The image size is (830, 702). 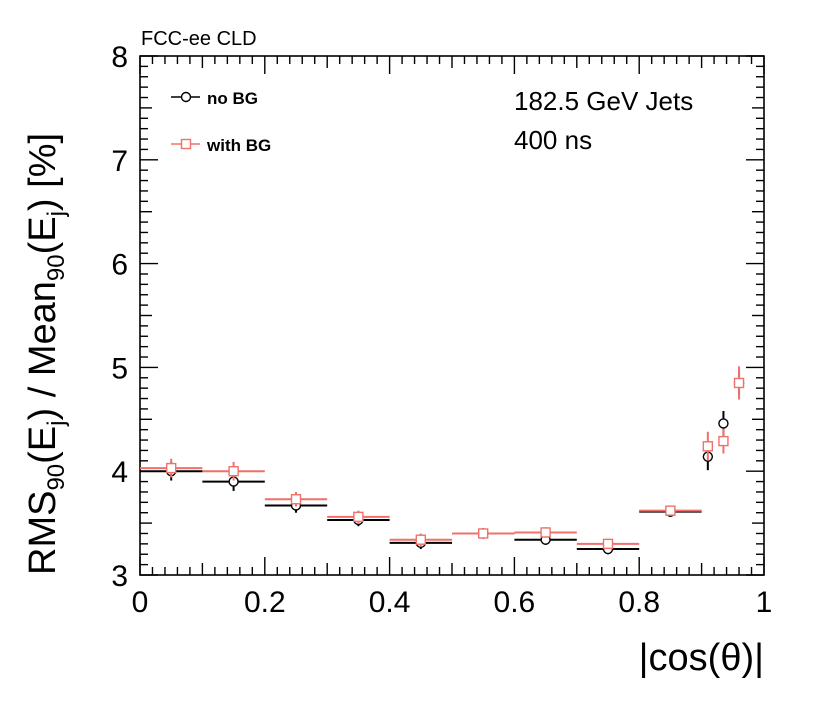 What do you see at coordinates (43, 533) in the screenshot?
I see `y-title-rms: RMS` at bounding box center [43, 533].